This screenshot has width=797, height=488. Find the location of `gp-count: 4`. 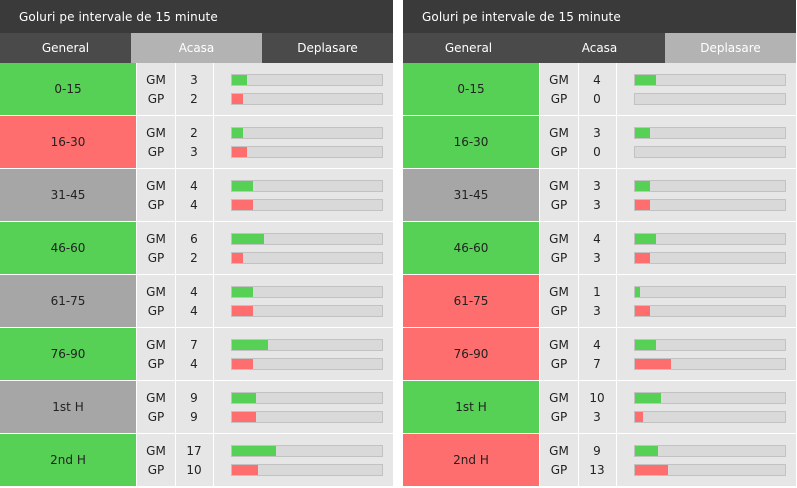

gp-count: 4 is located at coordinates (194, 364).